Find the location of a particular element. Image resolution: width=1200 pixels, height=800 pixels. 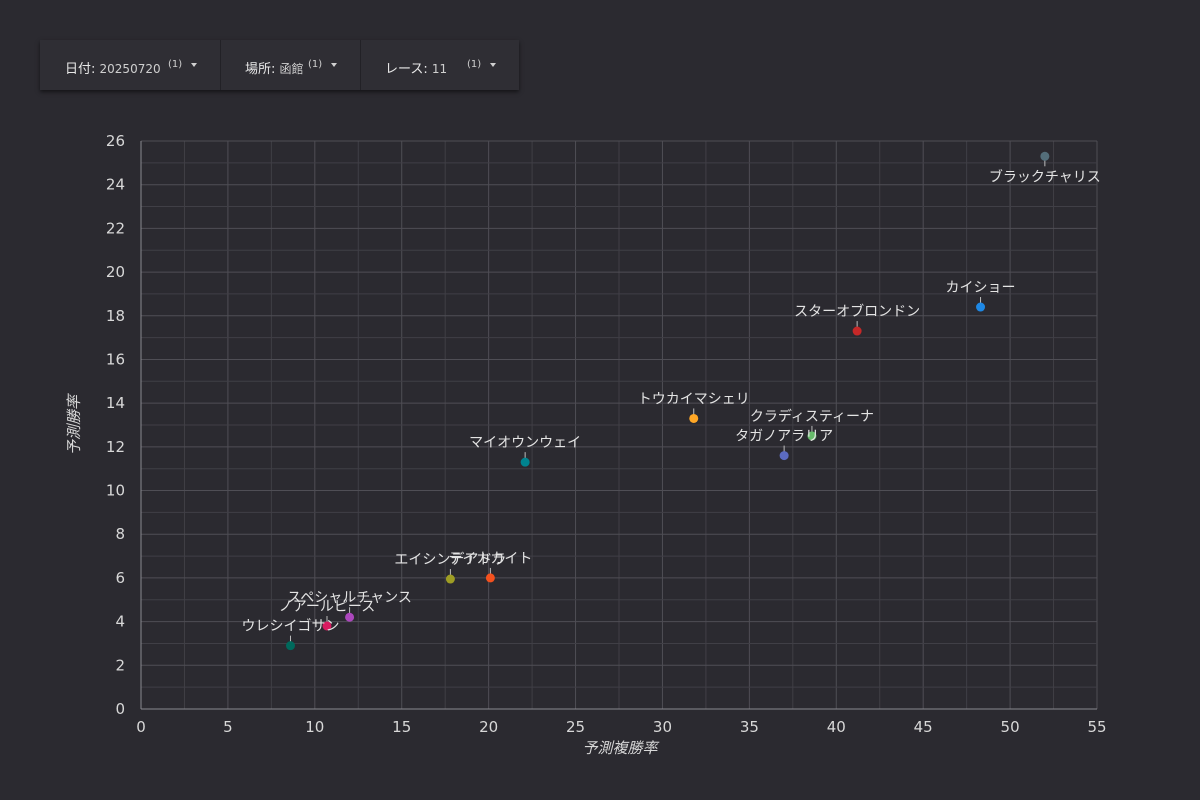

y-tick-label: 2 is located at coordinates (120, 665).